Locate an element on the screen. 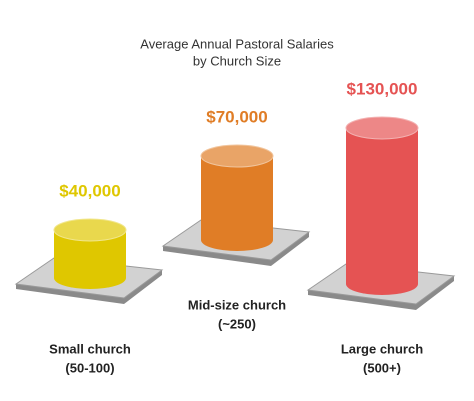 The height and width of the screenshot is (401, 474). category-label: Mid-size church is located at coordinates (237, 304).